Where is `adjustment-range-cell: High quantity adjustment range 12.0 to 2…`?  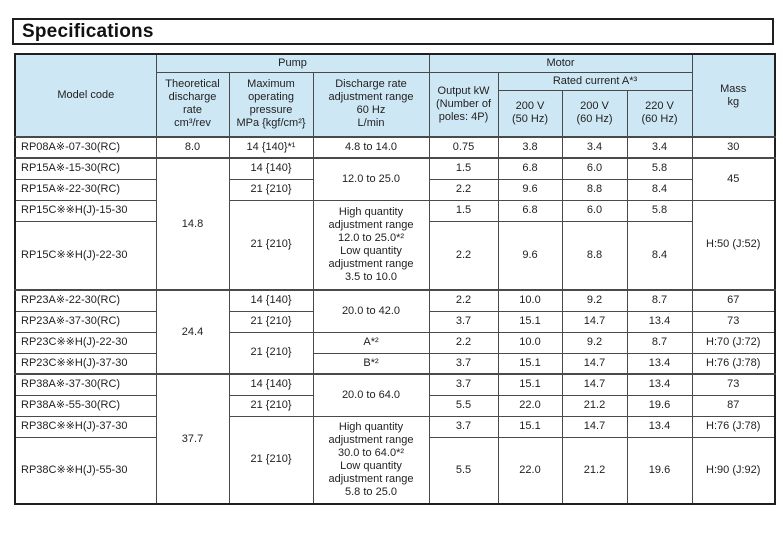
adjustment-range-cell: High quantity adjustment range 12.0 to 2… is located at coordinates (371, 245).